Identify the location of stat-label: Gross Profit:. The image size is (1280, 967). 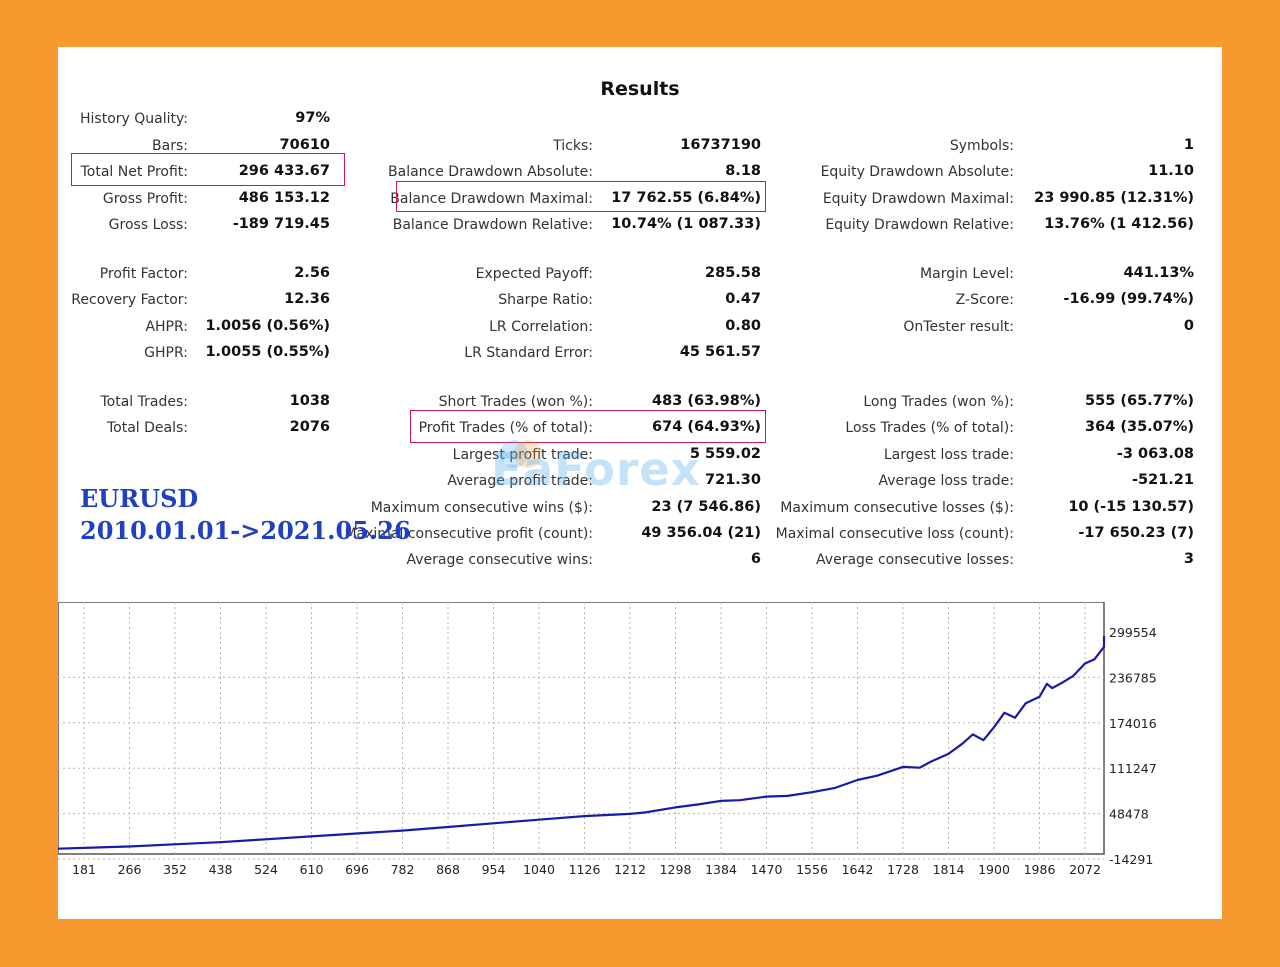
(145, 199).